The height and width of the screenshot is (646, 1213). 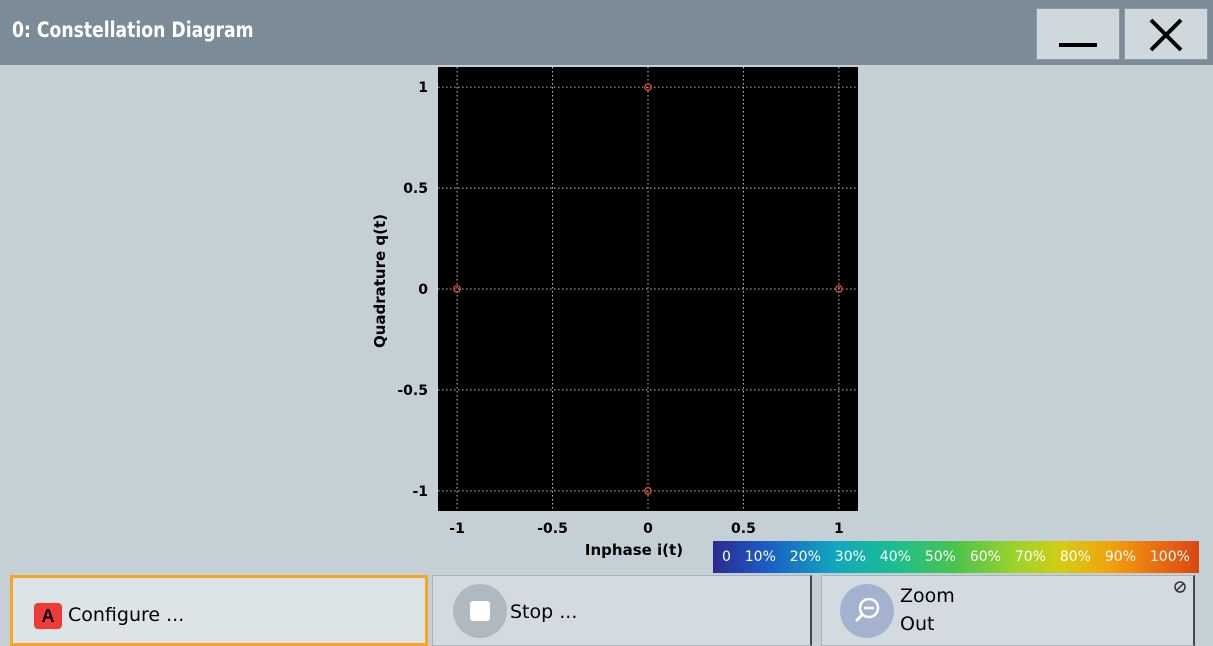 I want to click on y-tick-label: 1, so click(x=423, y=88).